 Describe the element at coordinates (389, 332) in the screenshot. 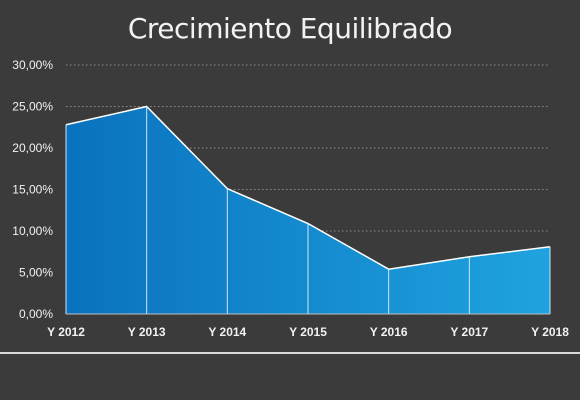

I see `x-tick-label: Y 2016` at that location.